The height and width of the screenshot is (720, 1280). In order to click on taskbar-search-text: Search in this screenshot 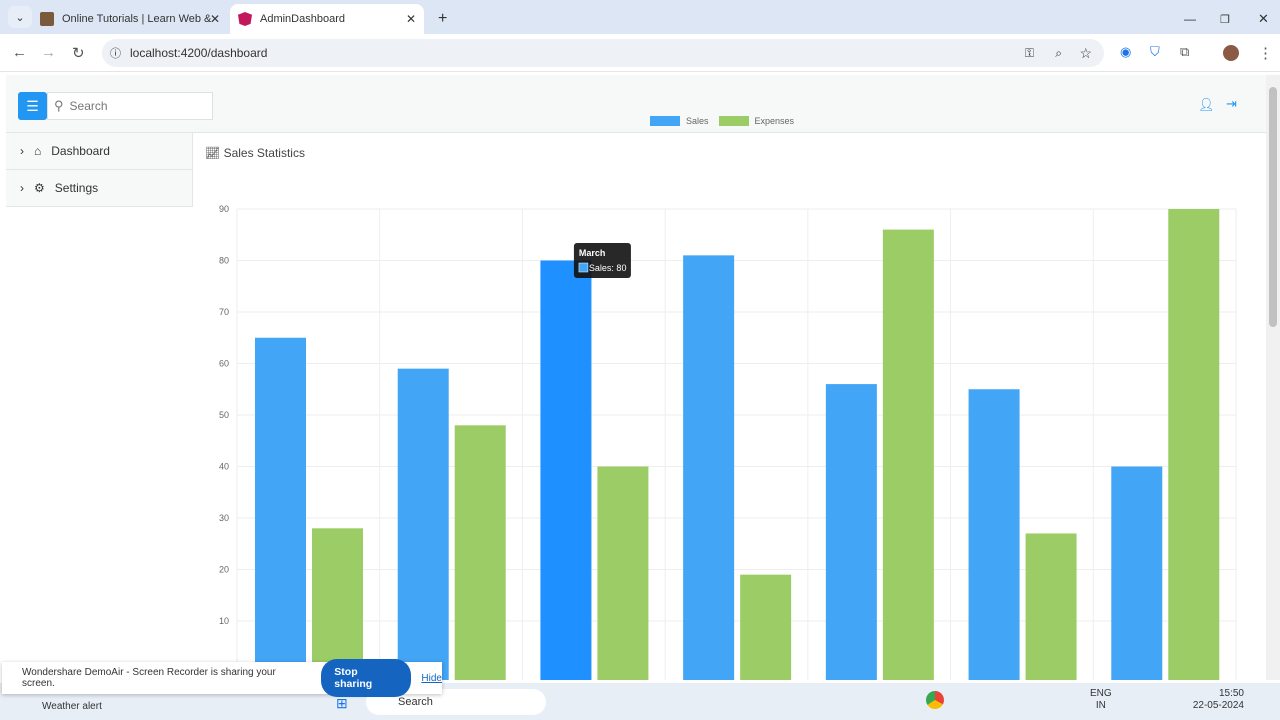, I will do `click(415, 702)`.